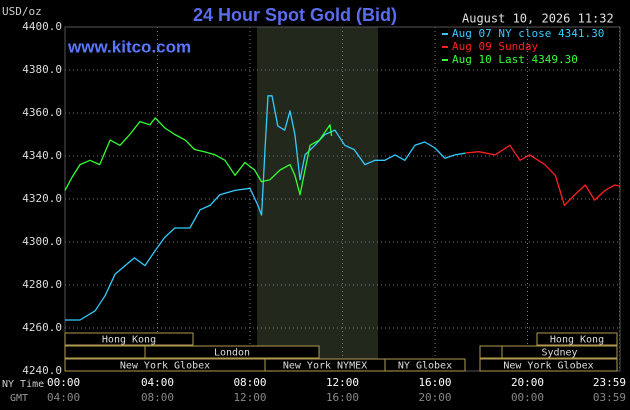 This screenshot has height=410, width=630. What do you see at coordinates (157, 397) in the screenshot?
I see `gmt-tick-label: 08:00` at bounding box center [157, 397].